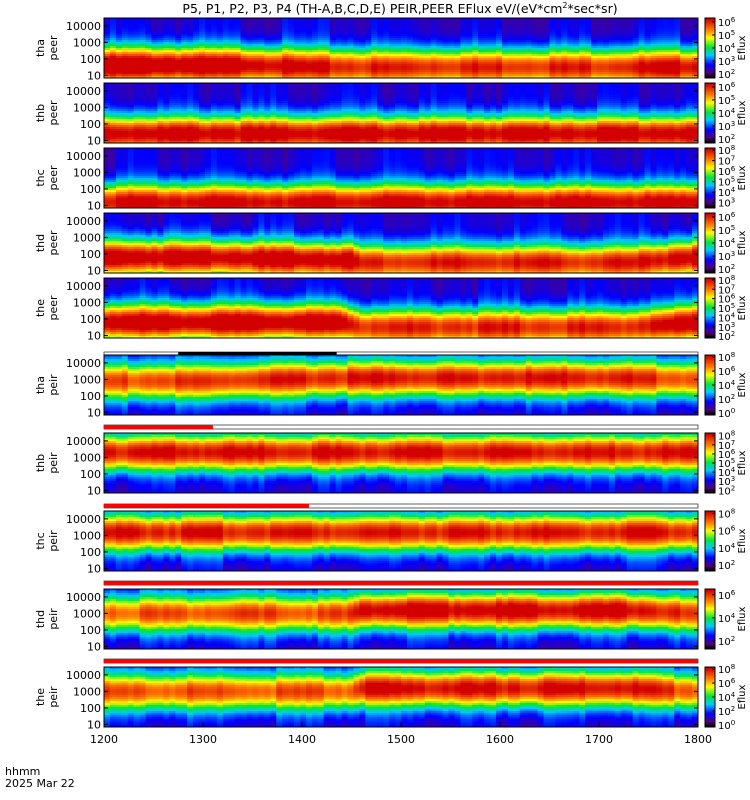 The image size is (750, 800). I want to click on spectrogram-the-peir, so click(401, 697).